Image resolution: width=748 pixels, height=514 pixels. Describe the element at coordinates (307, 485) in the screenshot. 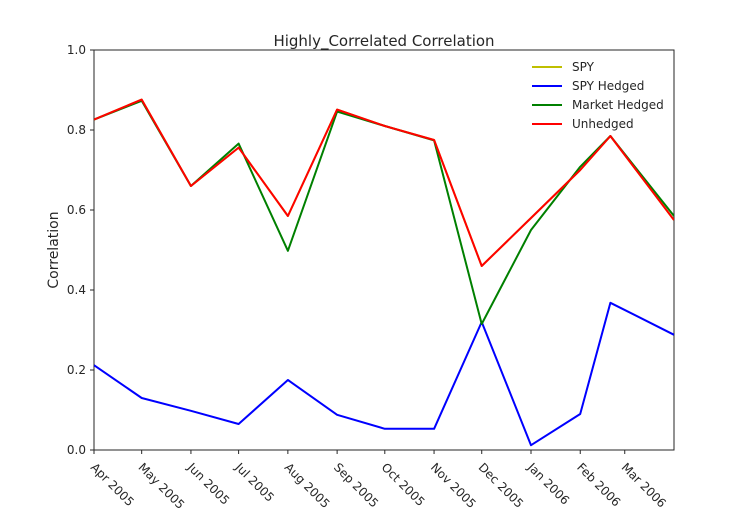

I see `x-tick-label: Aug 2005` at that location.